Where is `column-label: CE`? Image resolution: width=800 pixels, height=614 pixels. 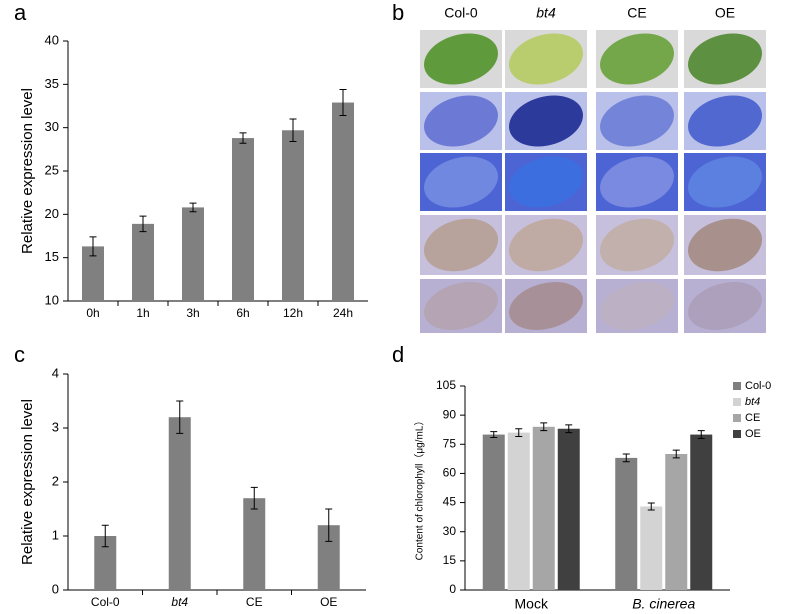 column-label: CE is located at coordinates (636, 13).